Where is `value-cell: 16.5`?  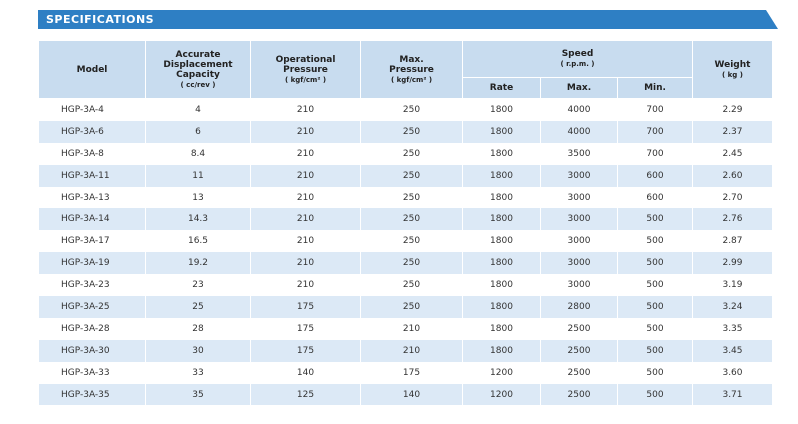 value-cell: 16.5 is located at coordinates (198, 241).